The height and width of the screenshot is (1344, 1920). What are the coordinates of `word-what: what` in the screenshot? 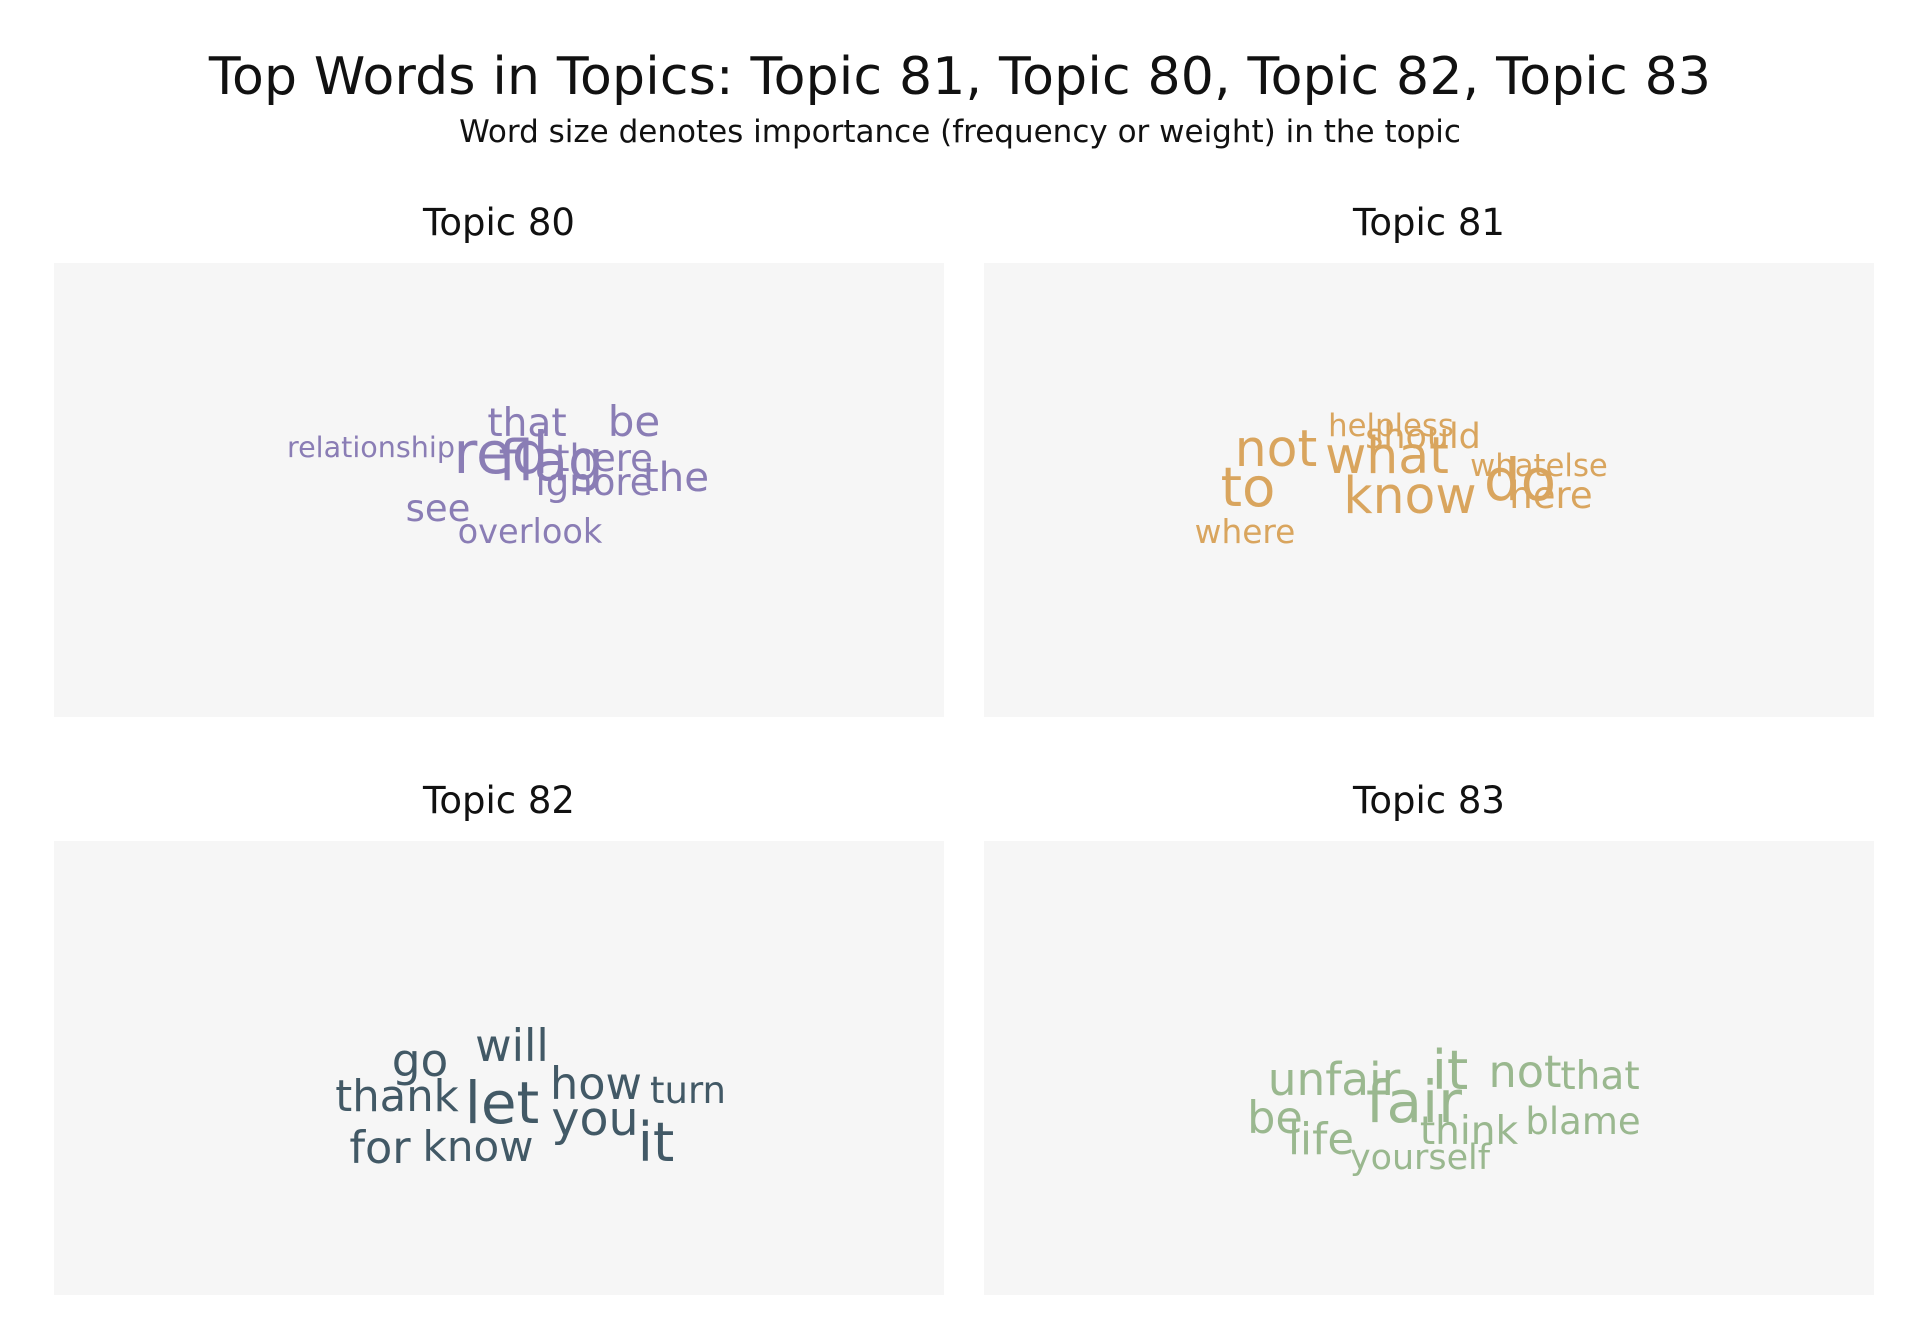 It's located at (1387, 455).